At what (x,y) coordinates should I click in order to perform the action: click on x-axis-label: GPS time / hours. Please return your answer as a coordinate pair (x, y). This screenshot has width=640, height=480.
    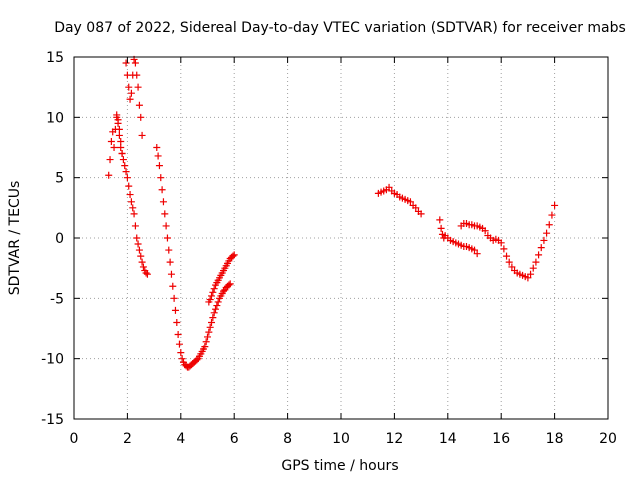
    Looking at the image, I should click on (339, 466).